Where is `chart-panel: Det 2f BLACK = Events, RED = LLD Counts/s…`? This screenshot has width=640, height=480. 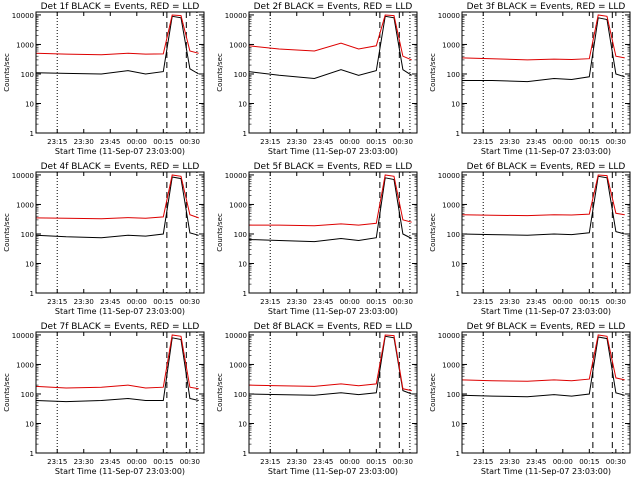 chart-panel: Det 2f BLACK = Events, RED = LLD Counts/s… is located at coordinates (317, 79).